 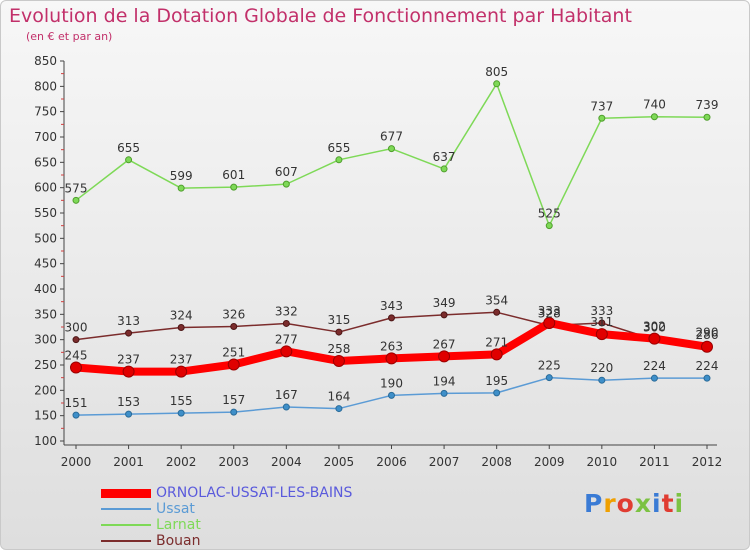 I want to click on data-label: 302, so click(x=654, y=327).